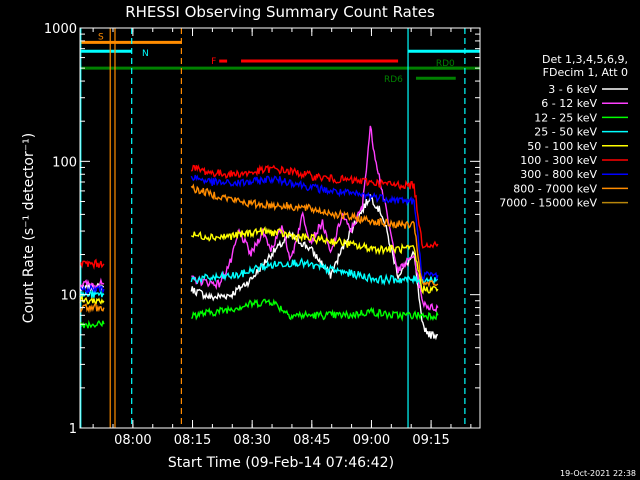  Describe the element at coordinates (132, 440) in the screenshot. I see `x-tick-label-0: 08:00` at that location.